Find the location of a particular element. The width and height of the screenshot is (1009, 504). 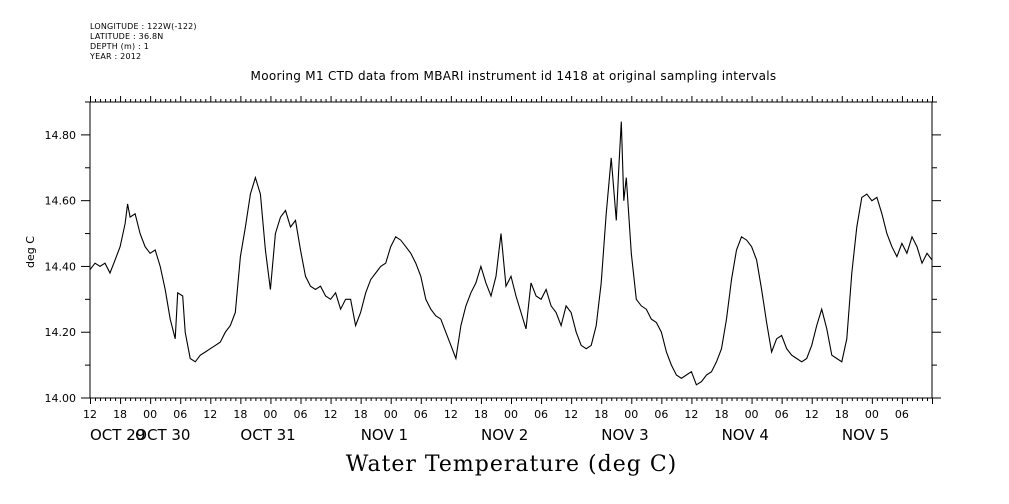

x-day-label: NOV 2 is located at coordinates (504, 435).